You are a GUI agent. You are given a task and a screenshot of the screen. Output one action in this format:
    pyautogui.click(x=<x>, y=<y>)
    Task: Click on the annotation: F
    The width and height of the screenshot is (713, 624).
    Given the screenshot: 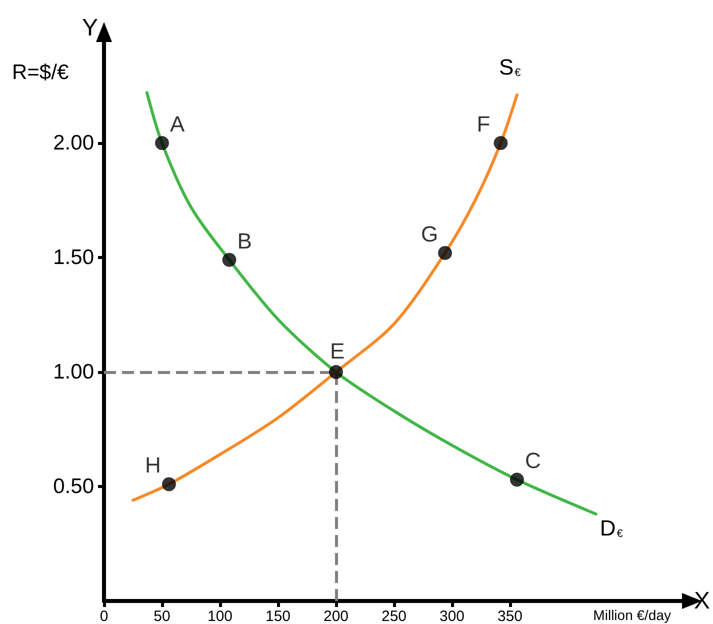 What is the action you would take?
    pyautogui.click(x=483, y=124)
    